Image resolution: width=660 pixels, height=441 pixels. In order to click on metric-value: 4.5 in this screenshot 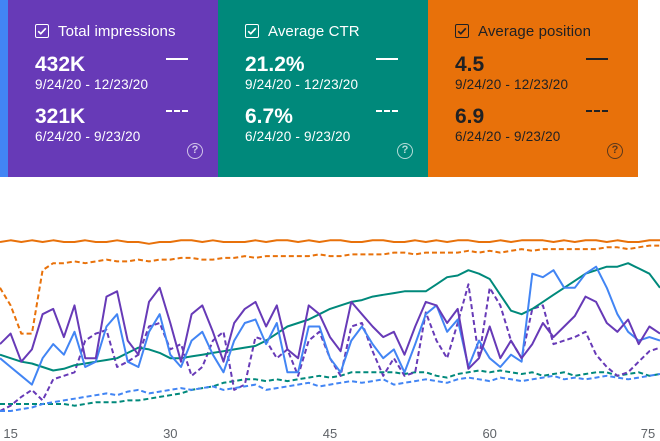, I will do `click(470, 64)`.